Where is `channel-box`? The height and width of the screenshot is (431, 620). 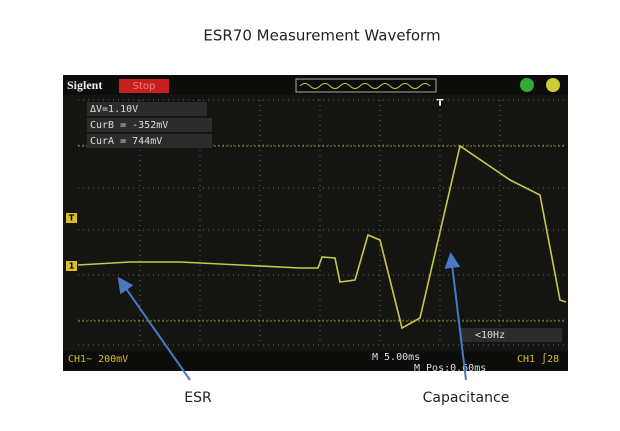
channel-box is located at coordinates (71, 266).